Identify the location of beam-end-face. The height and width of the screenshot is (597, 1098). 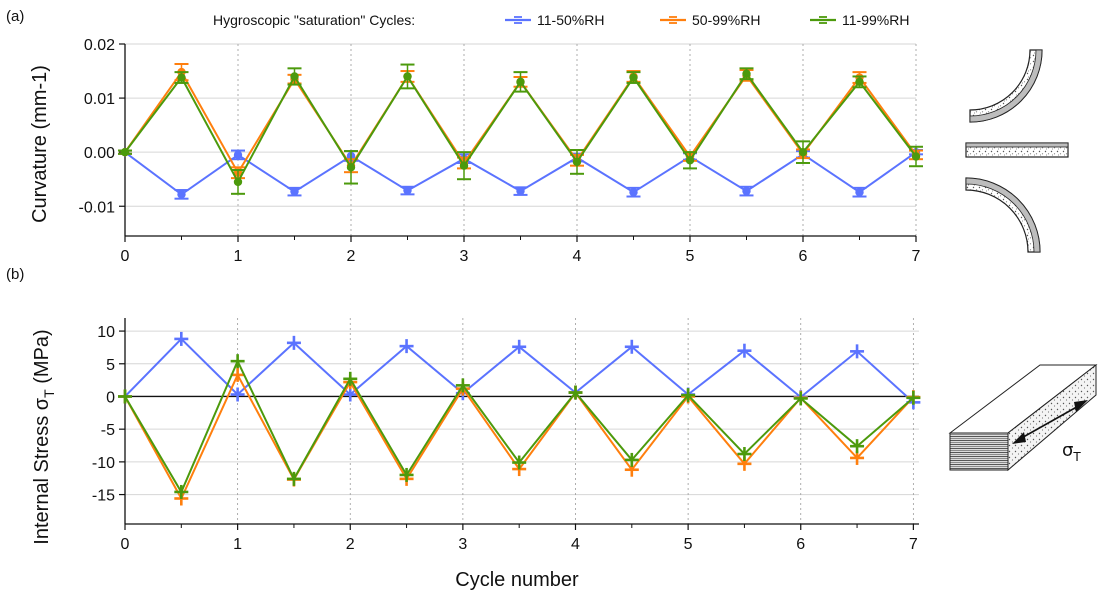
(979, 451).